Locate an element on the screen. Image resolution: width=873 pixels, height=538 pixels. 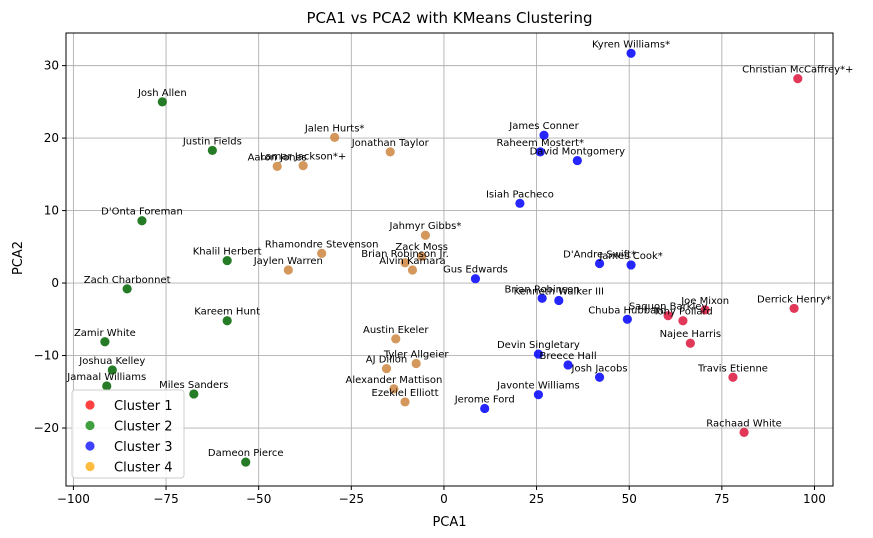
x-tick-label: 0 is located at coordinates (444, 499).